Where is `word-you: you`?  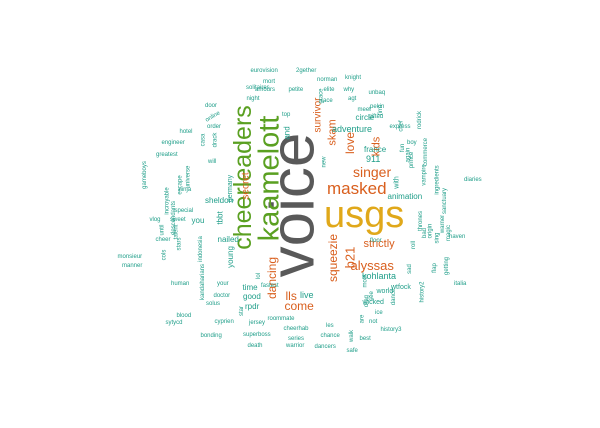
word-you: you is located at coordinates (198, 220).